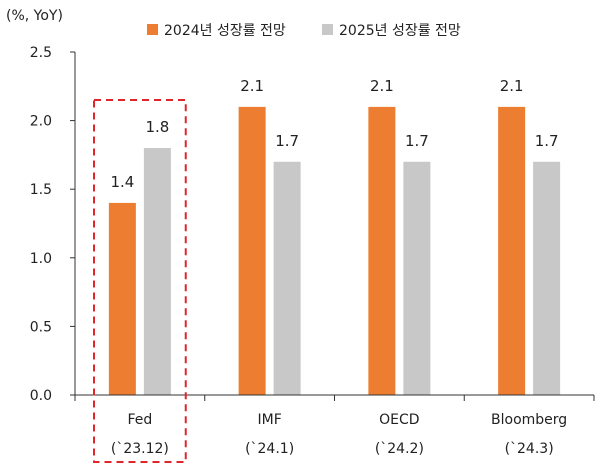  Describe the element at coordinates (529, 449) in the screenshot. I see `x-category-sublabel: (`24.3)` at that location.